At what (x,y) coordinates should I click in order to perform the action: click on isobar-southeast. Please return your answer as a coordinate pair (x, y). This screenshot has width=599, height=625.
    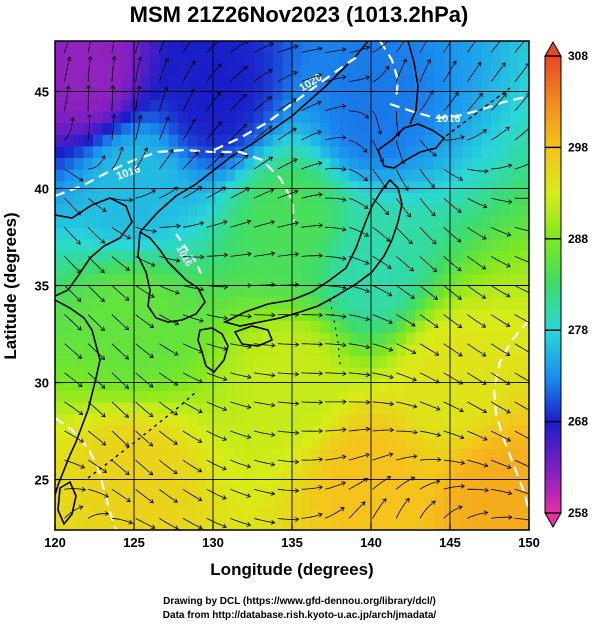
    Looking at the image, I should click on (510, 415).